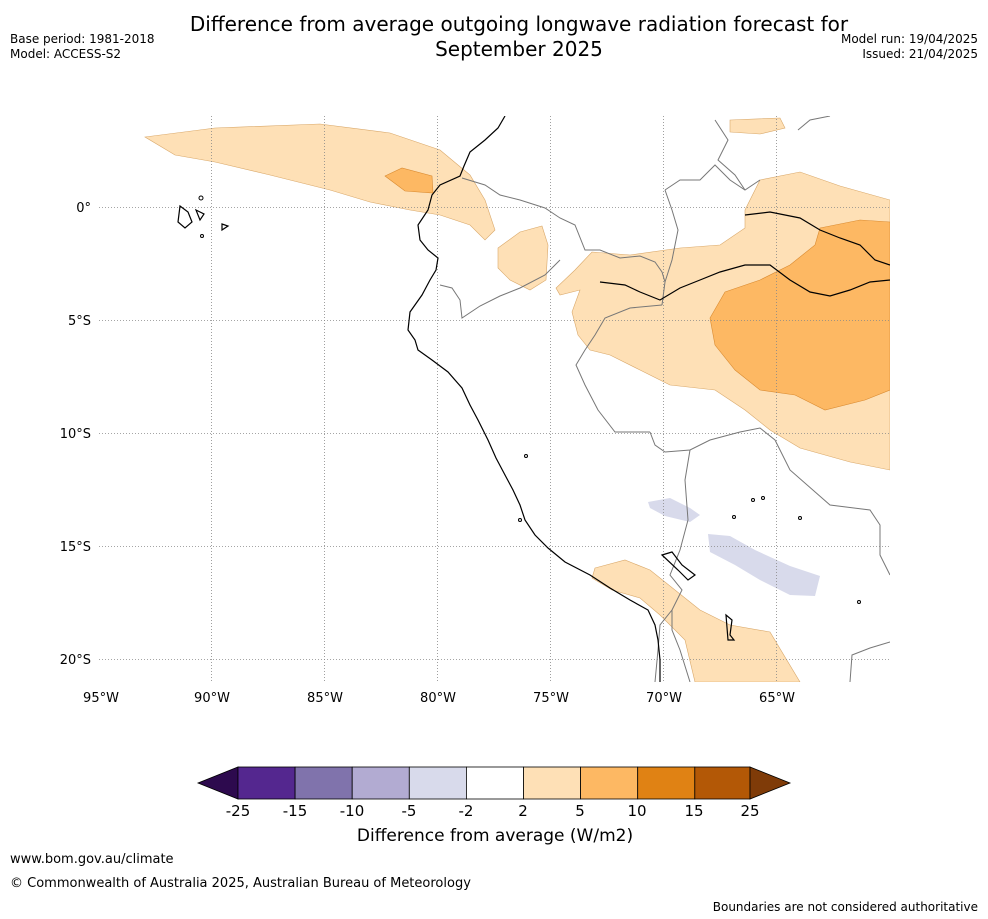  I want to click on colorbar-min-arrow, so click(217, 783).